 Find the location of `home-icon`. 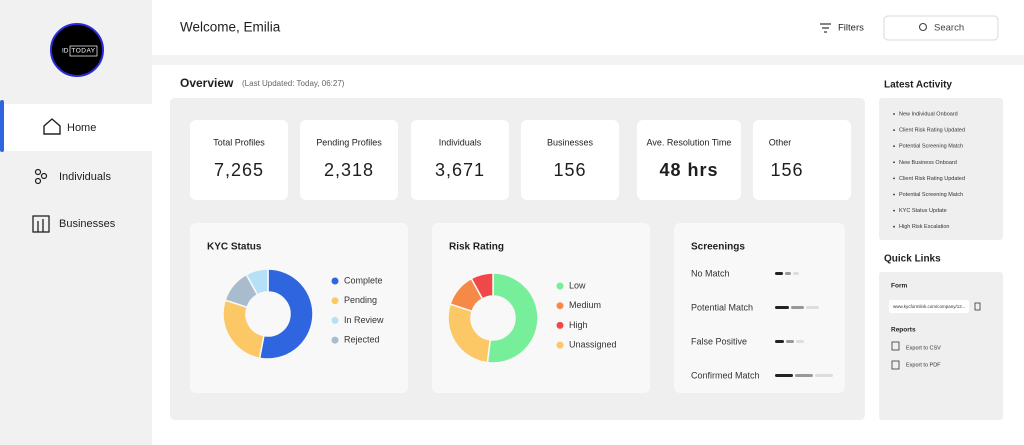

home-icon is located at coordinates (52, 126).